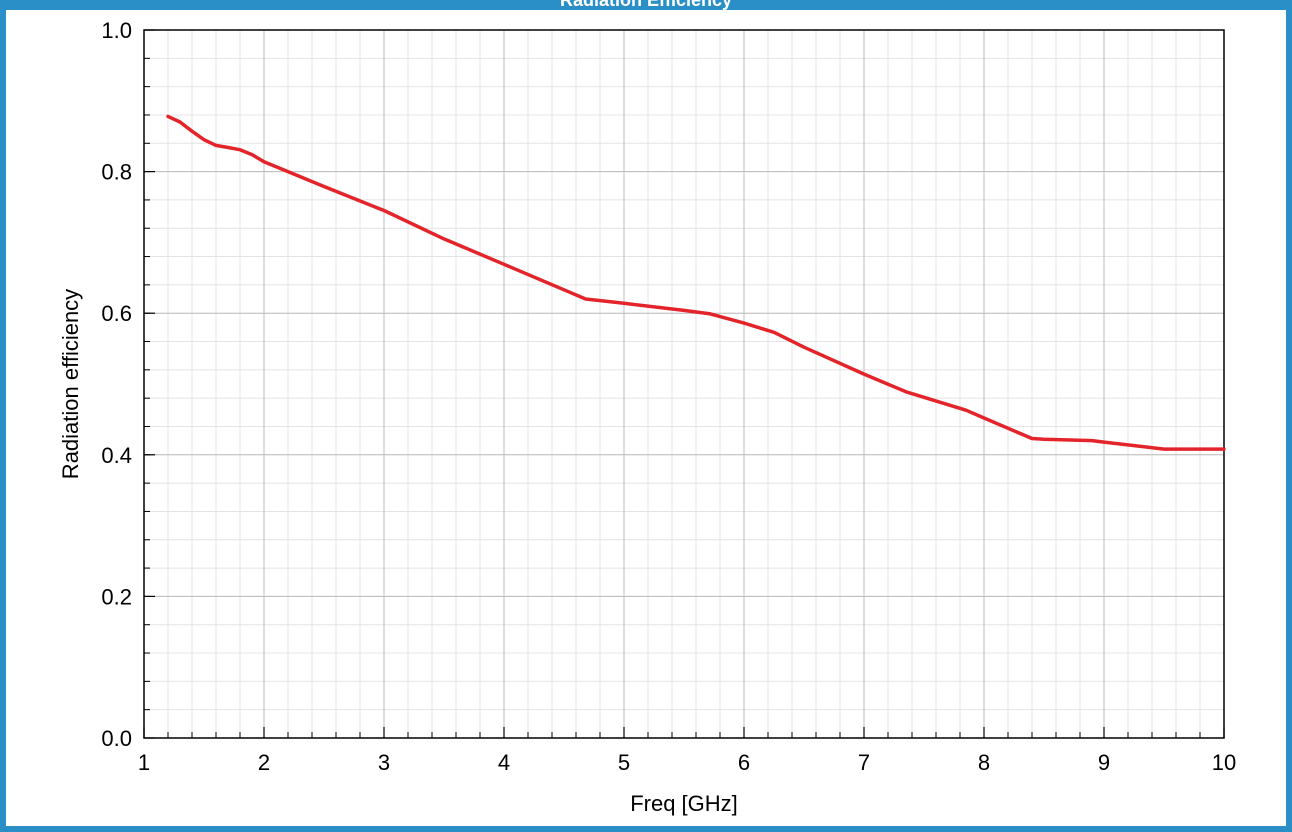 The height and width of the screenshot is (832, 1292). I want to click on x-tick-label: 3, so click(384, 762).